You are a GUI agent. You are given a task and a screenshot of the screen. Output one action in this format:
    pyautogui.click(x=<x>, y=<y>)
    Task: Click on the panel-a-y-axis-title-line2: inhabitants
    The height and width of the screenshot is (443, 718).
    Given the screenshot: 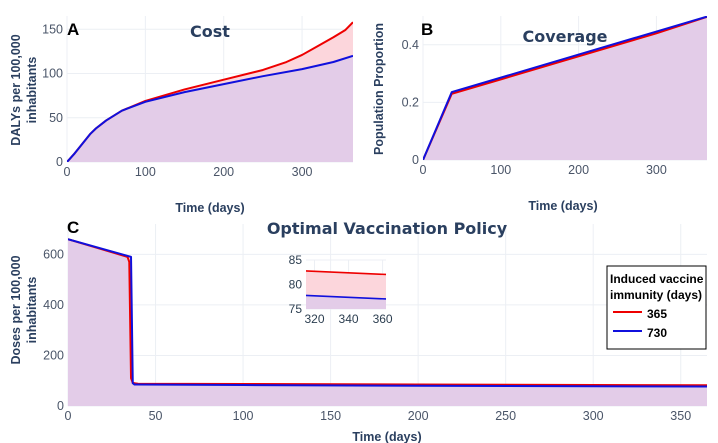 What is the action you would take?
    pyautogui.click(x=32, y=90)
    